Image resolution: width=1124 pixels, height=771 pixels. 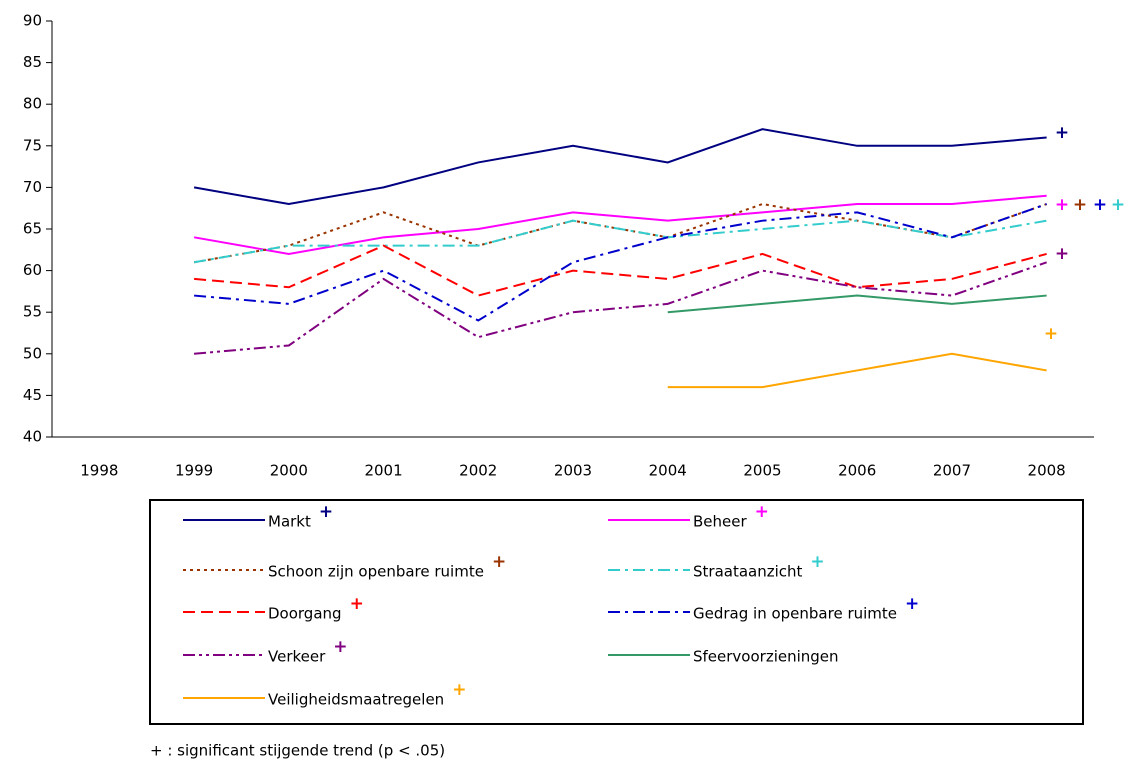 What do you see at coordinates (194, 471) in the screenshot?
I see `x-tick-label: 1999` at bounding box center [194, 471].